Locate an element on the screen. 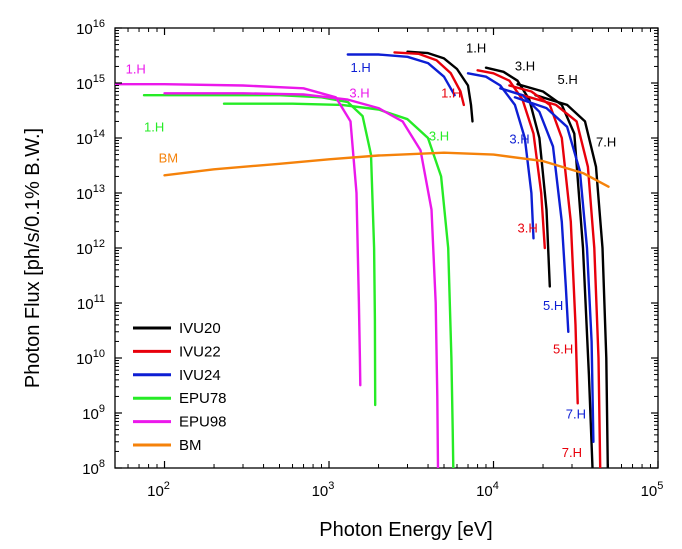 The height and width of the screenshot is (549, 682). x-tick-label: 10⁵ is located at coordinates (652, 490).